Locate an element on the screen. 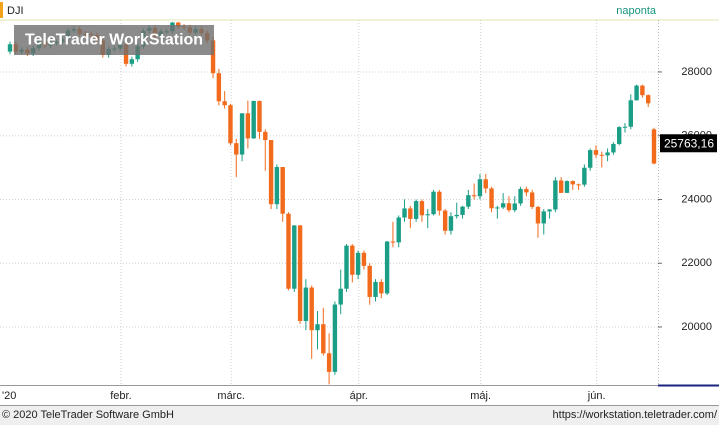 The height and width of the screenshot is (425, 719). x-tick-label: ápr. is located at coordinates (359, 396).